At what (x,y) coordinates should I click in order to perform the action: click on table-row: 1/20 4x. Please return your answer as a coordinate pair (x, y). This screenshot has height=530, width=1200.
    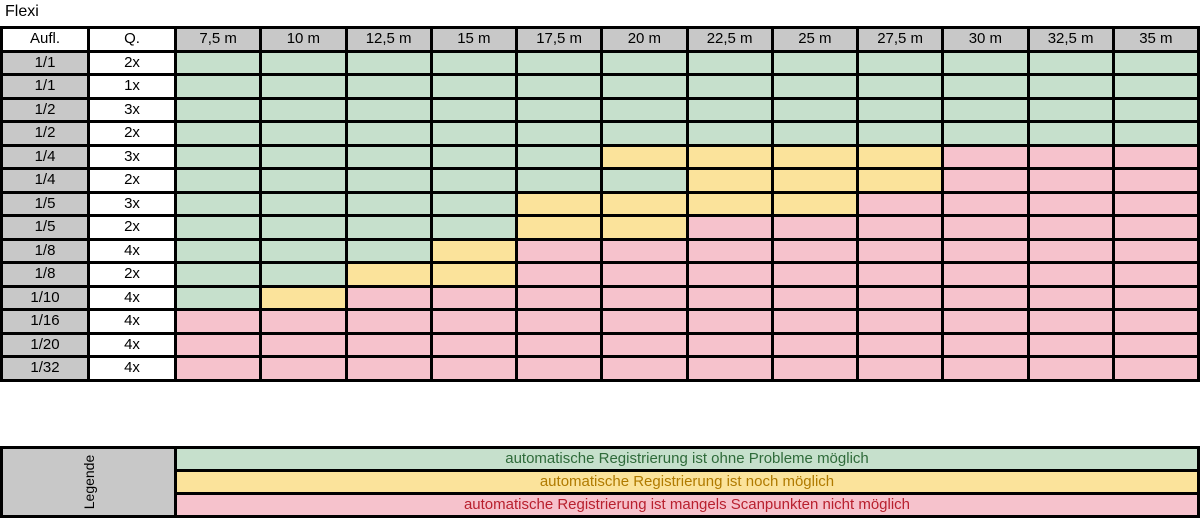
    Looking at the image, I should click on (600, 344).